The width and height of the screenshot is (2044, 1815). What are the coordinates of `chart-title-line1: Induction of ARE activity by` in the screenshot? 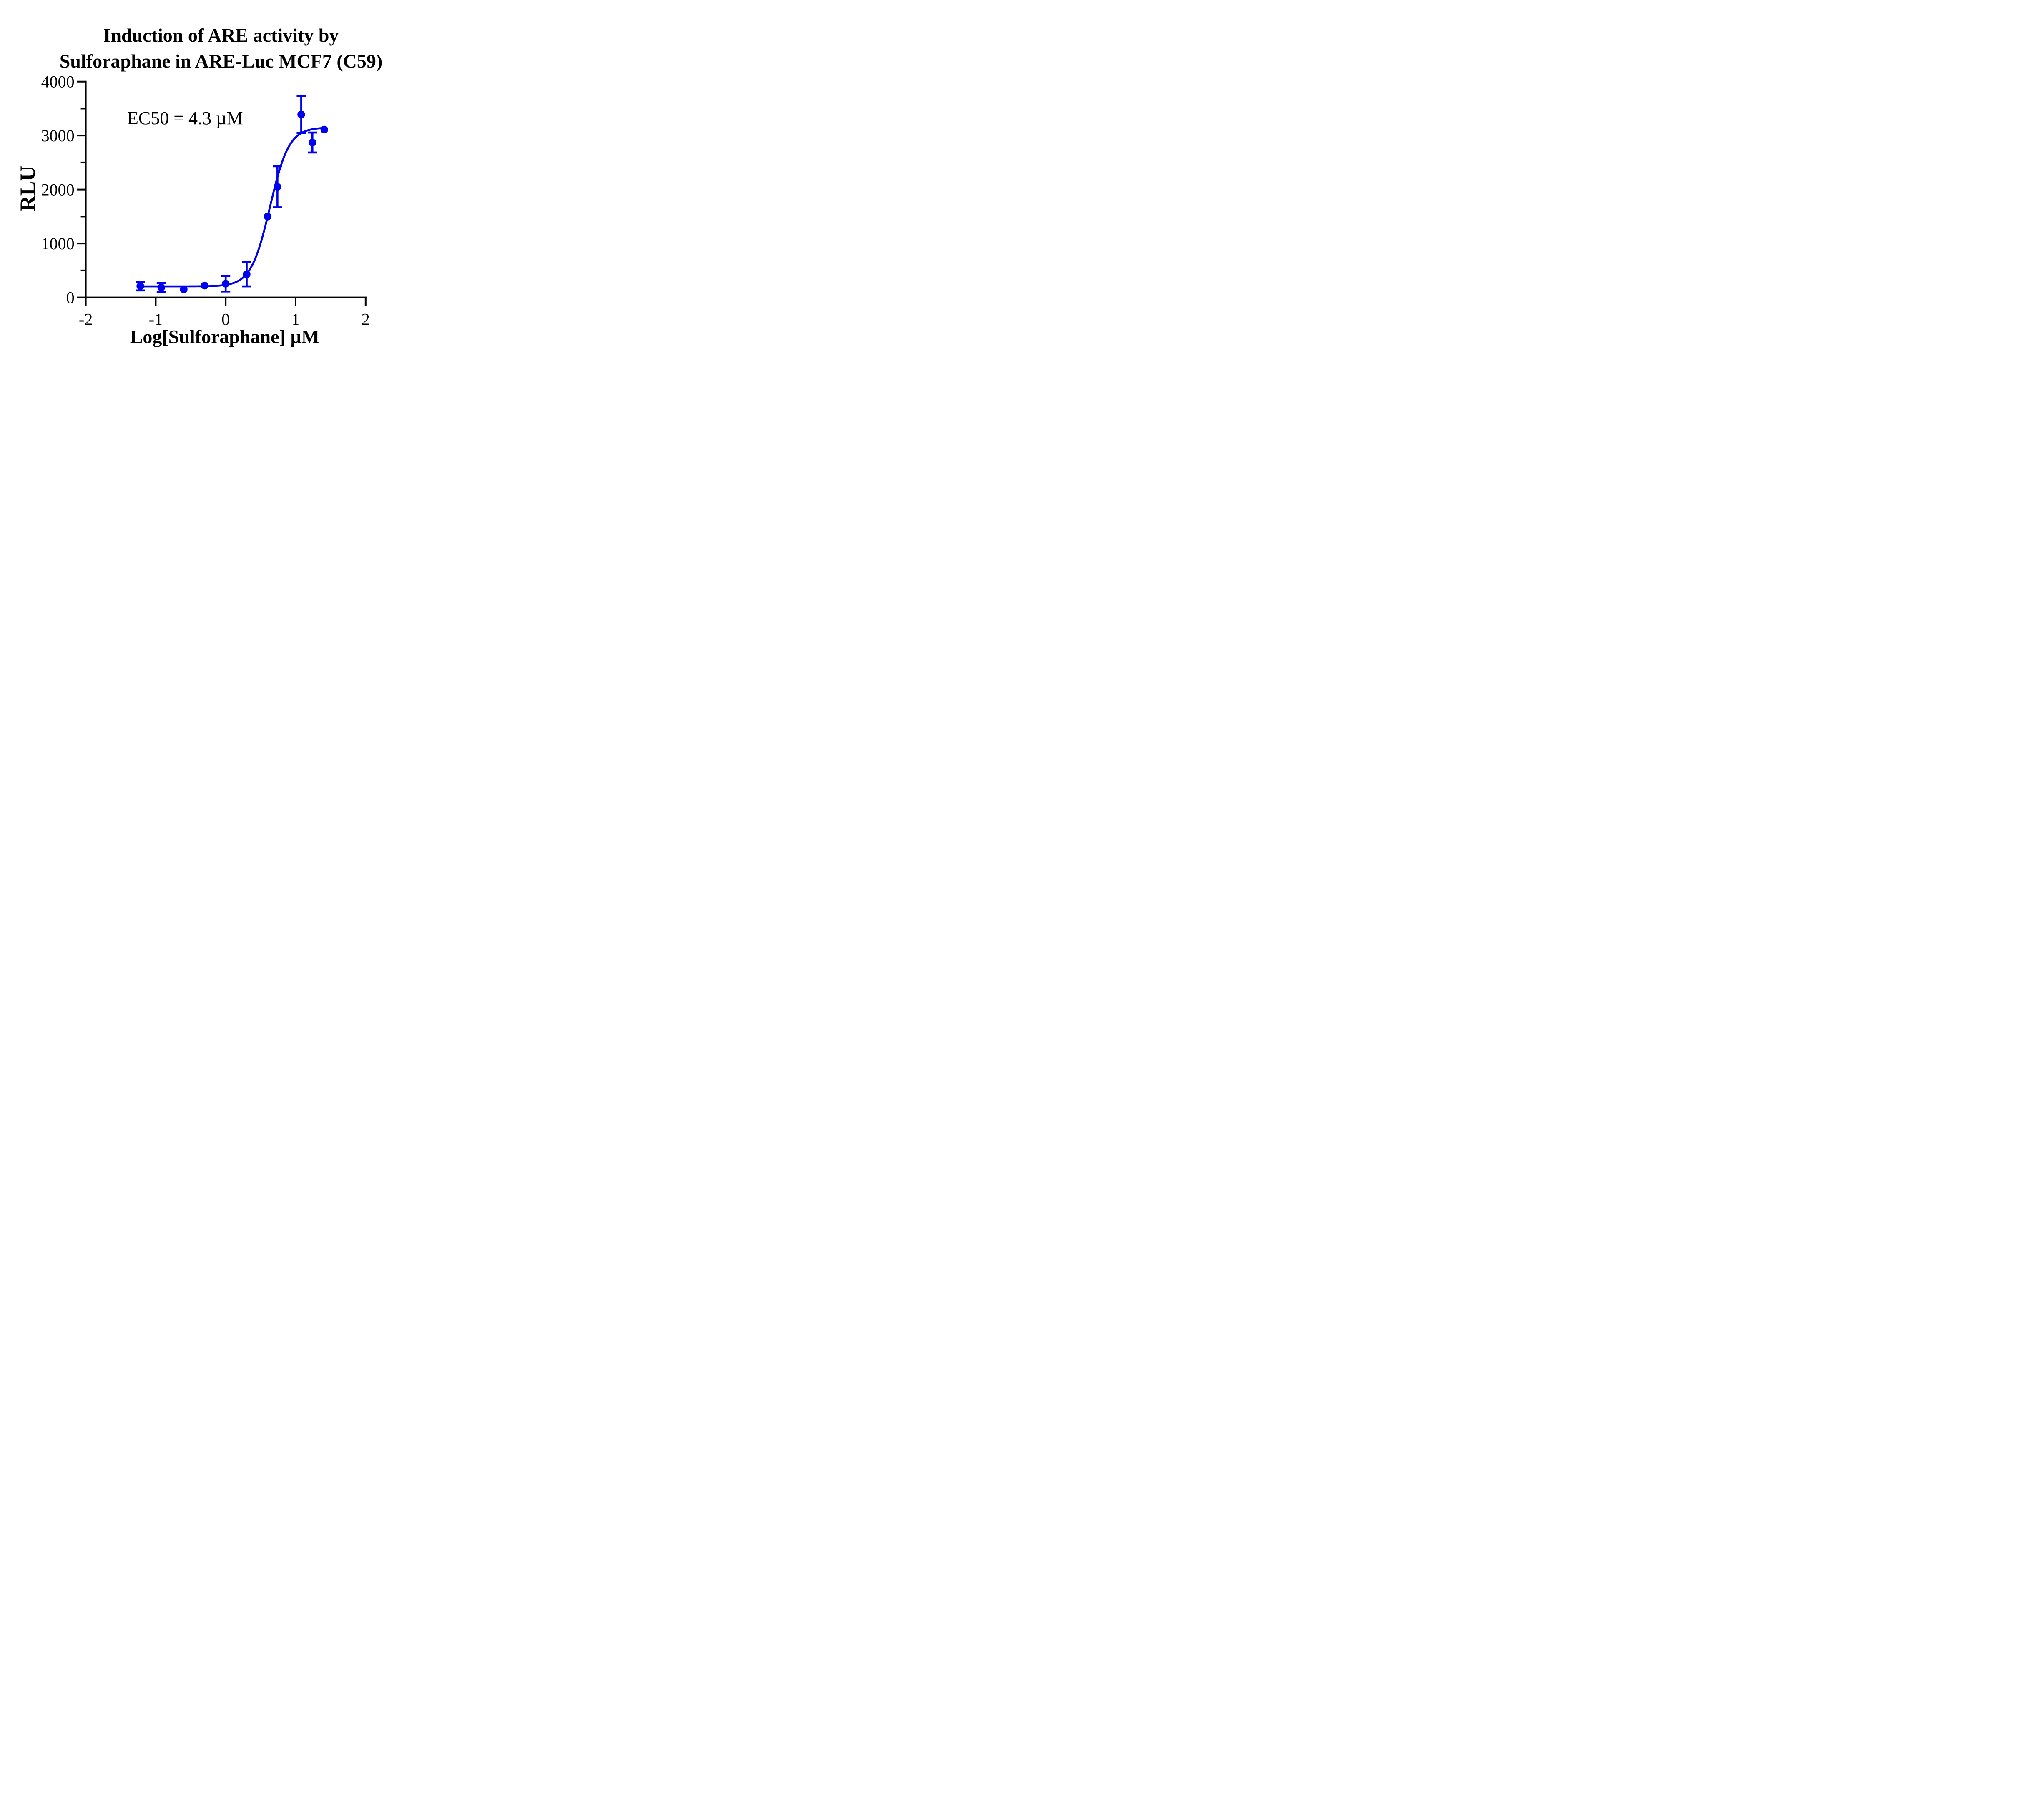 It's located at (221, 35).